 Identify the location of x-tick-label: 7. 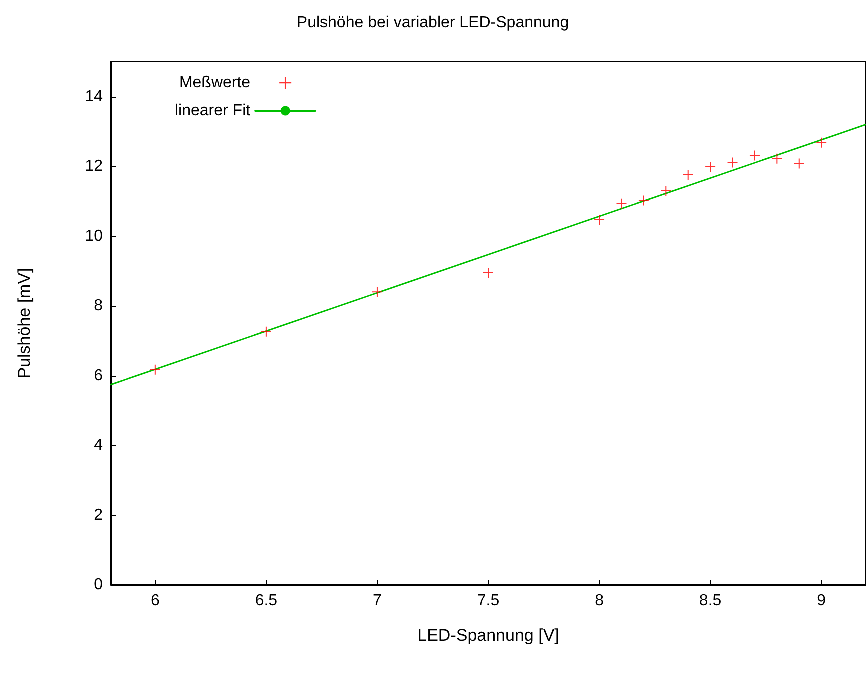
(377, 601).